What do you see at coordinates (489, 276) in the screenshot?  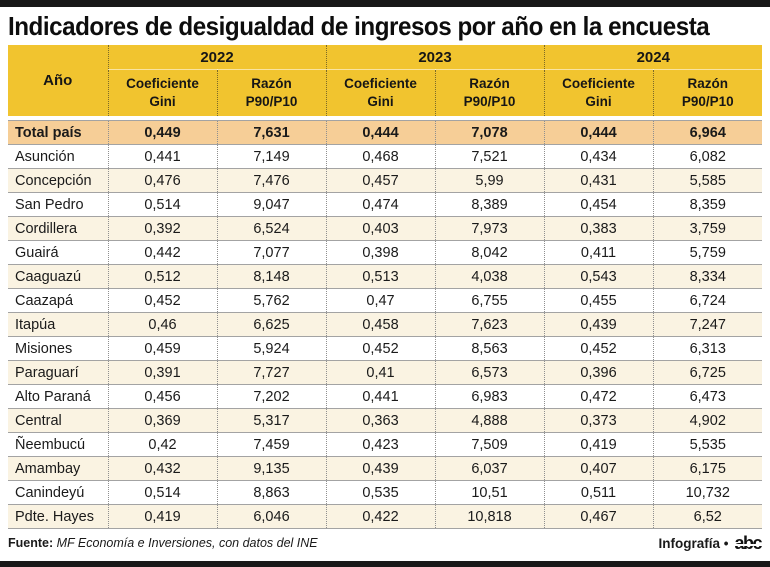 I see `cell-value: 4,038` at bounding box center [489, 276].